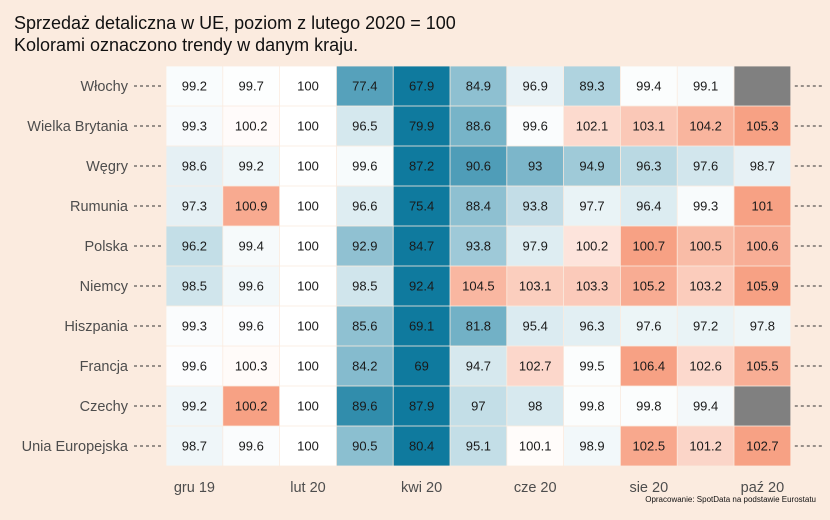 This screenshot has width=830, height=520. I want to click on cell-value: 99.5, so click(591, 366).